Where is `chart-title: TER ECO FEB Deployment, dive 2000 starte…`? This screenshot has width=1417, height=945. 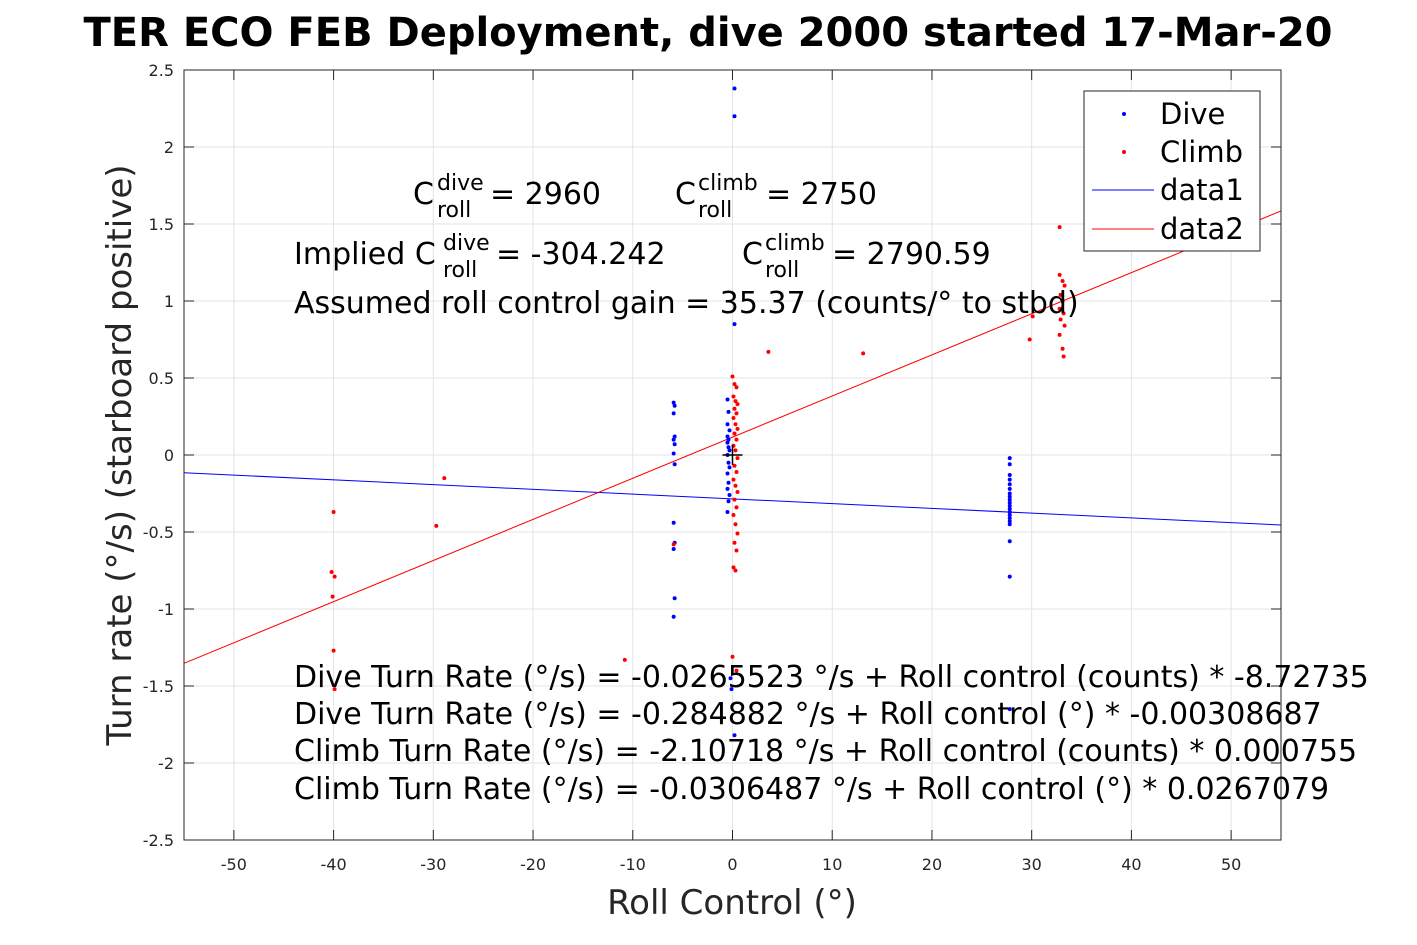 chart-title: TER ECO FEB Deployment, dive 2000 starte… is located at coordinates (707, 33).